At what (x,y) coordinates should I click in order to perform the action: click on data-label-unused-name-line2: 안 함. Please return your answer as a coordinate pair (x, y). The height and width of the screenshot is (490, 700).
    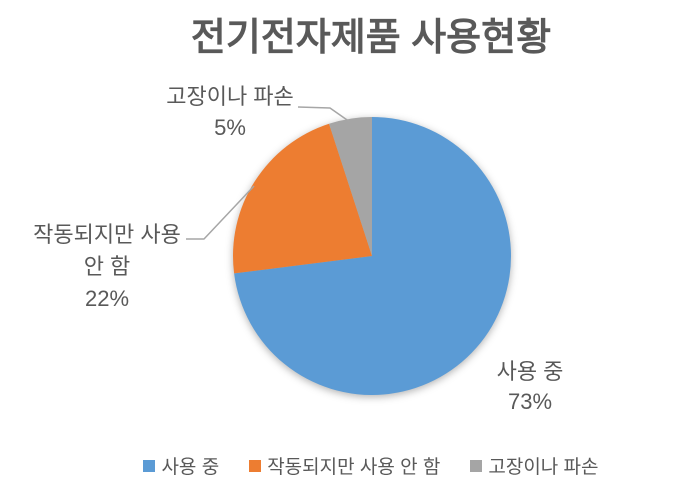
    Looking at the image, I should click on (107, 266).